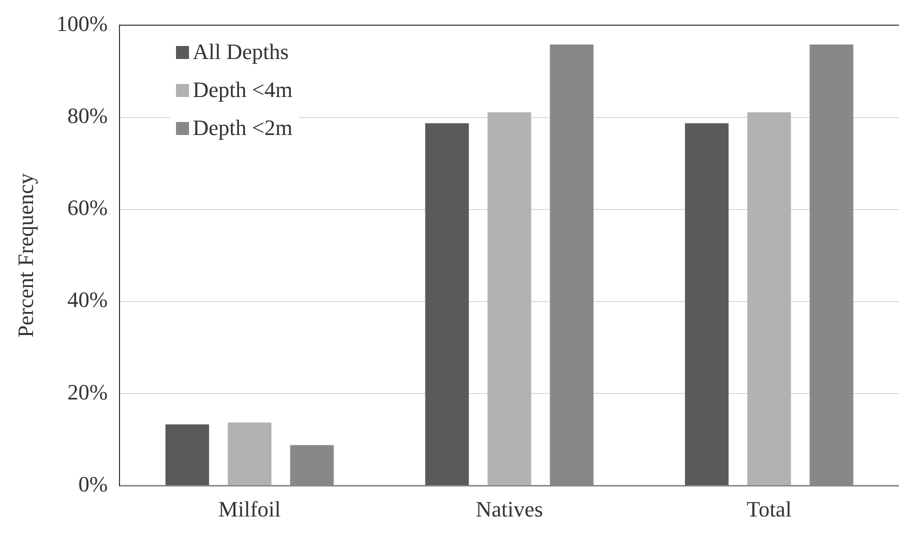  What do you see at coordinates (87, 391) in the screenshot?
I see `y-tick-label: 20%` at bounding box center [87, 391].